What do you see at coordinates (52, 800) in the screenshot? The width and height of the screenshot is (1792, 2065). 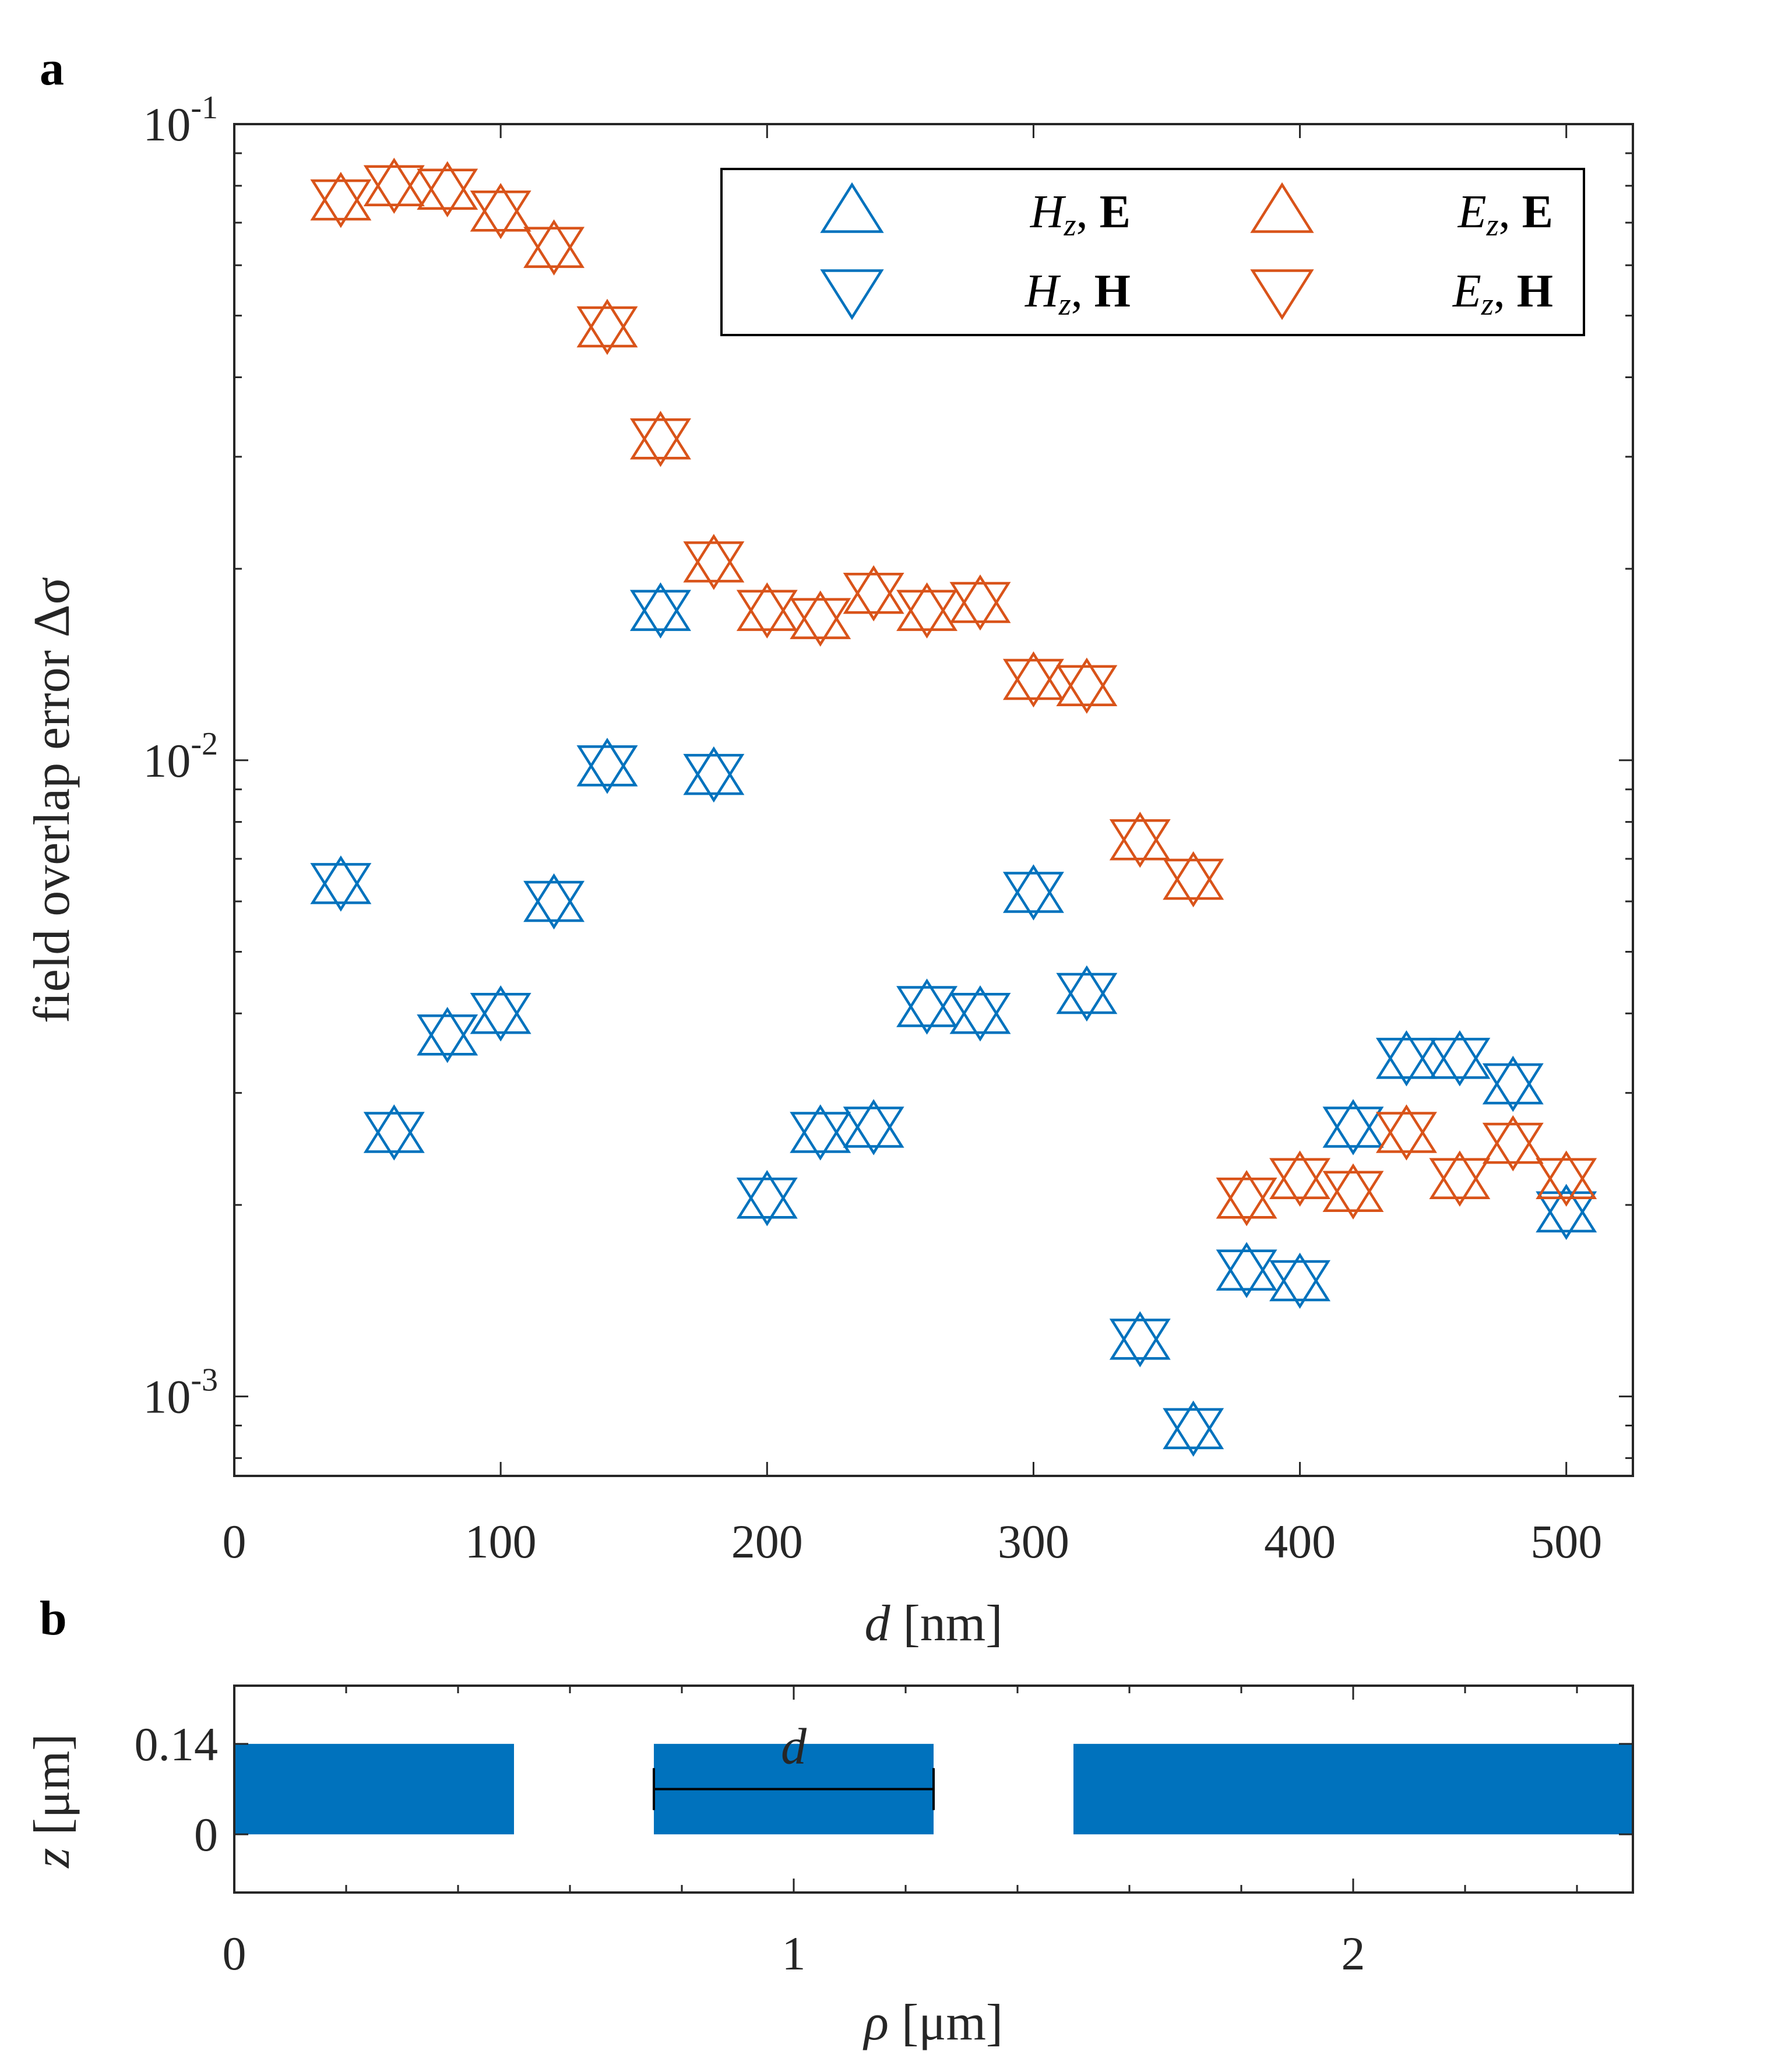 I see `panel-a-y-axis-label: field overlap error Δσ` at bounding box center [52, 800].